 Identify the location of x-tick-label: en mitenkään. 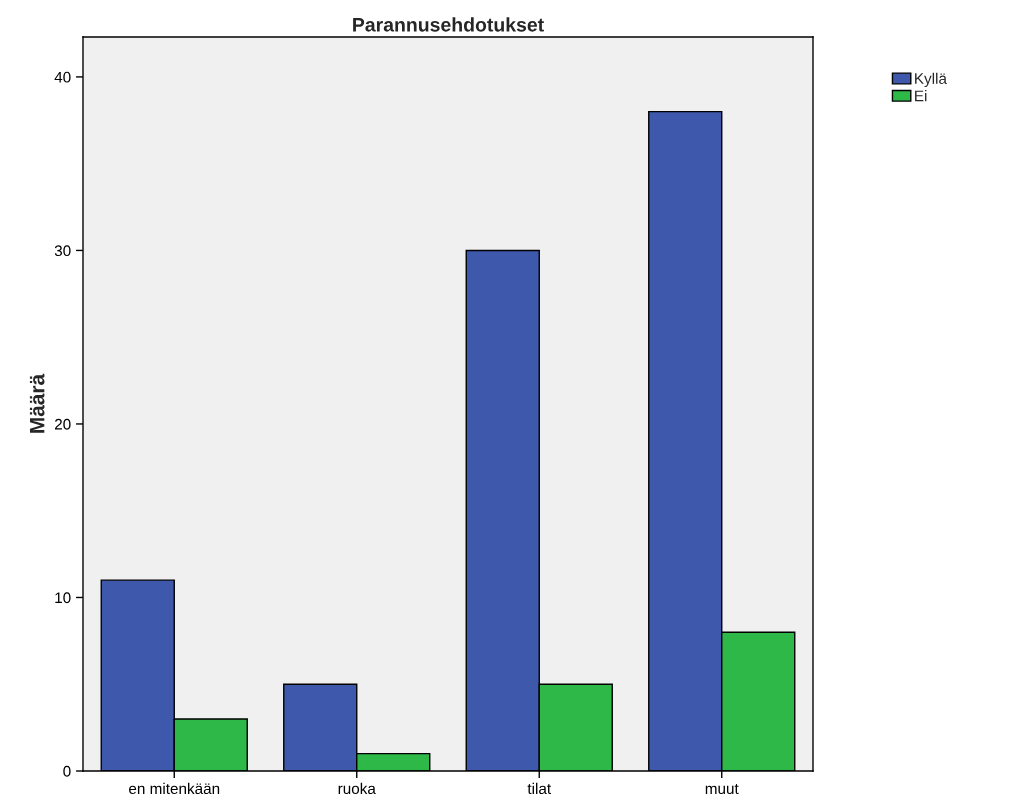
(174, 788).